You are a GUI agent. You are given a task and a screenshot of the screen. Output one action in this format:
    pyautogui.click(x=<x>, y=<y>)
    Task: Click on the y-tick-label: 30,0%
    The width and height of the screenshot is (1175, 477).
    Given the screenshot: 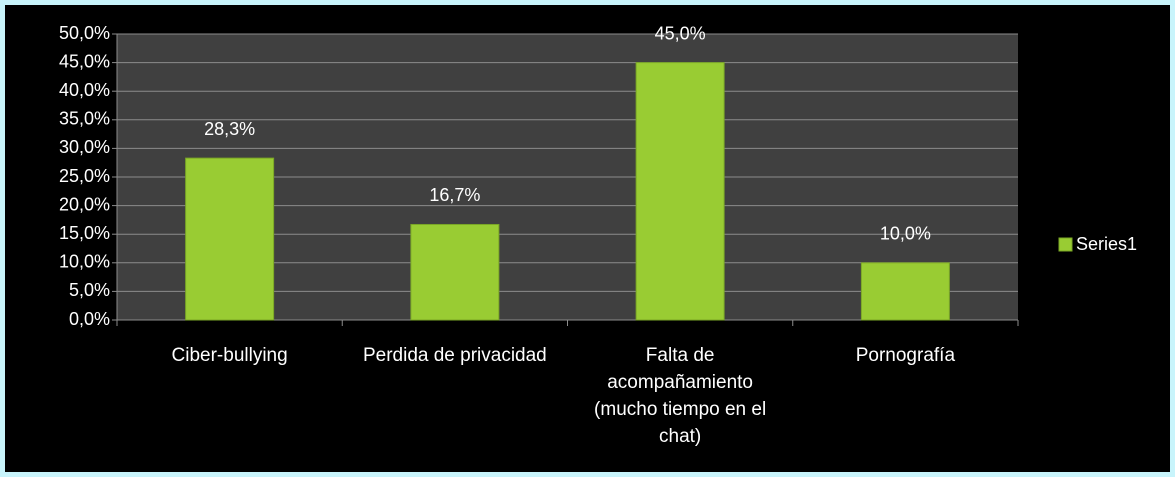 What is the action you would take?
    pyautogui.click(x=84, y=147)
    